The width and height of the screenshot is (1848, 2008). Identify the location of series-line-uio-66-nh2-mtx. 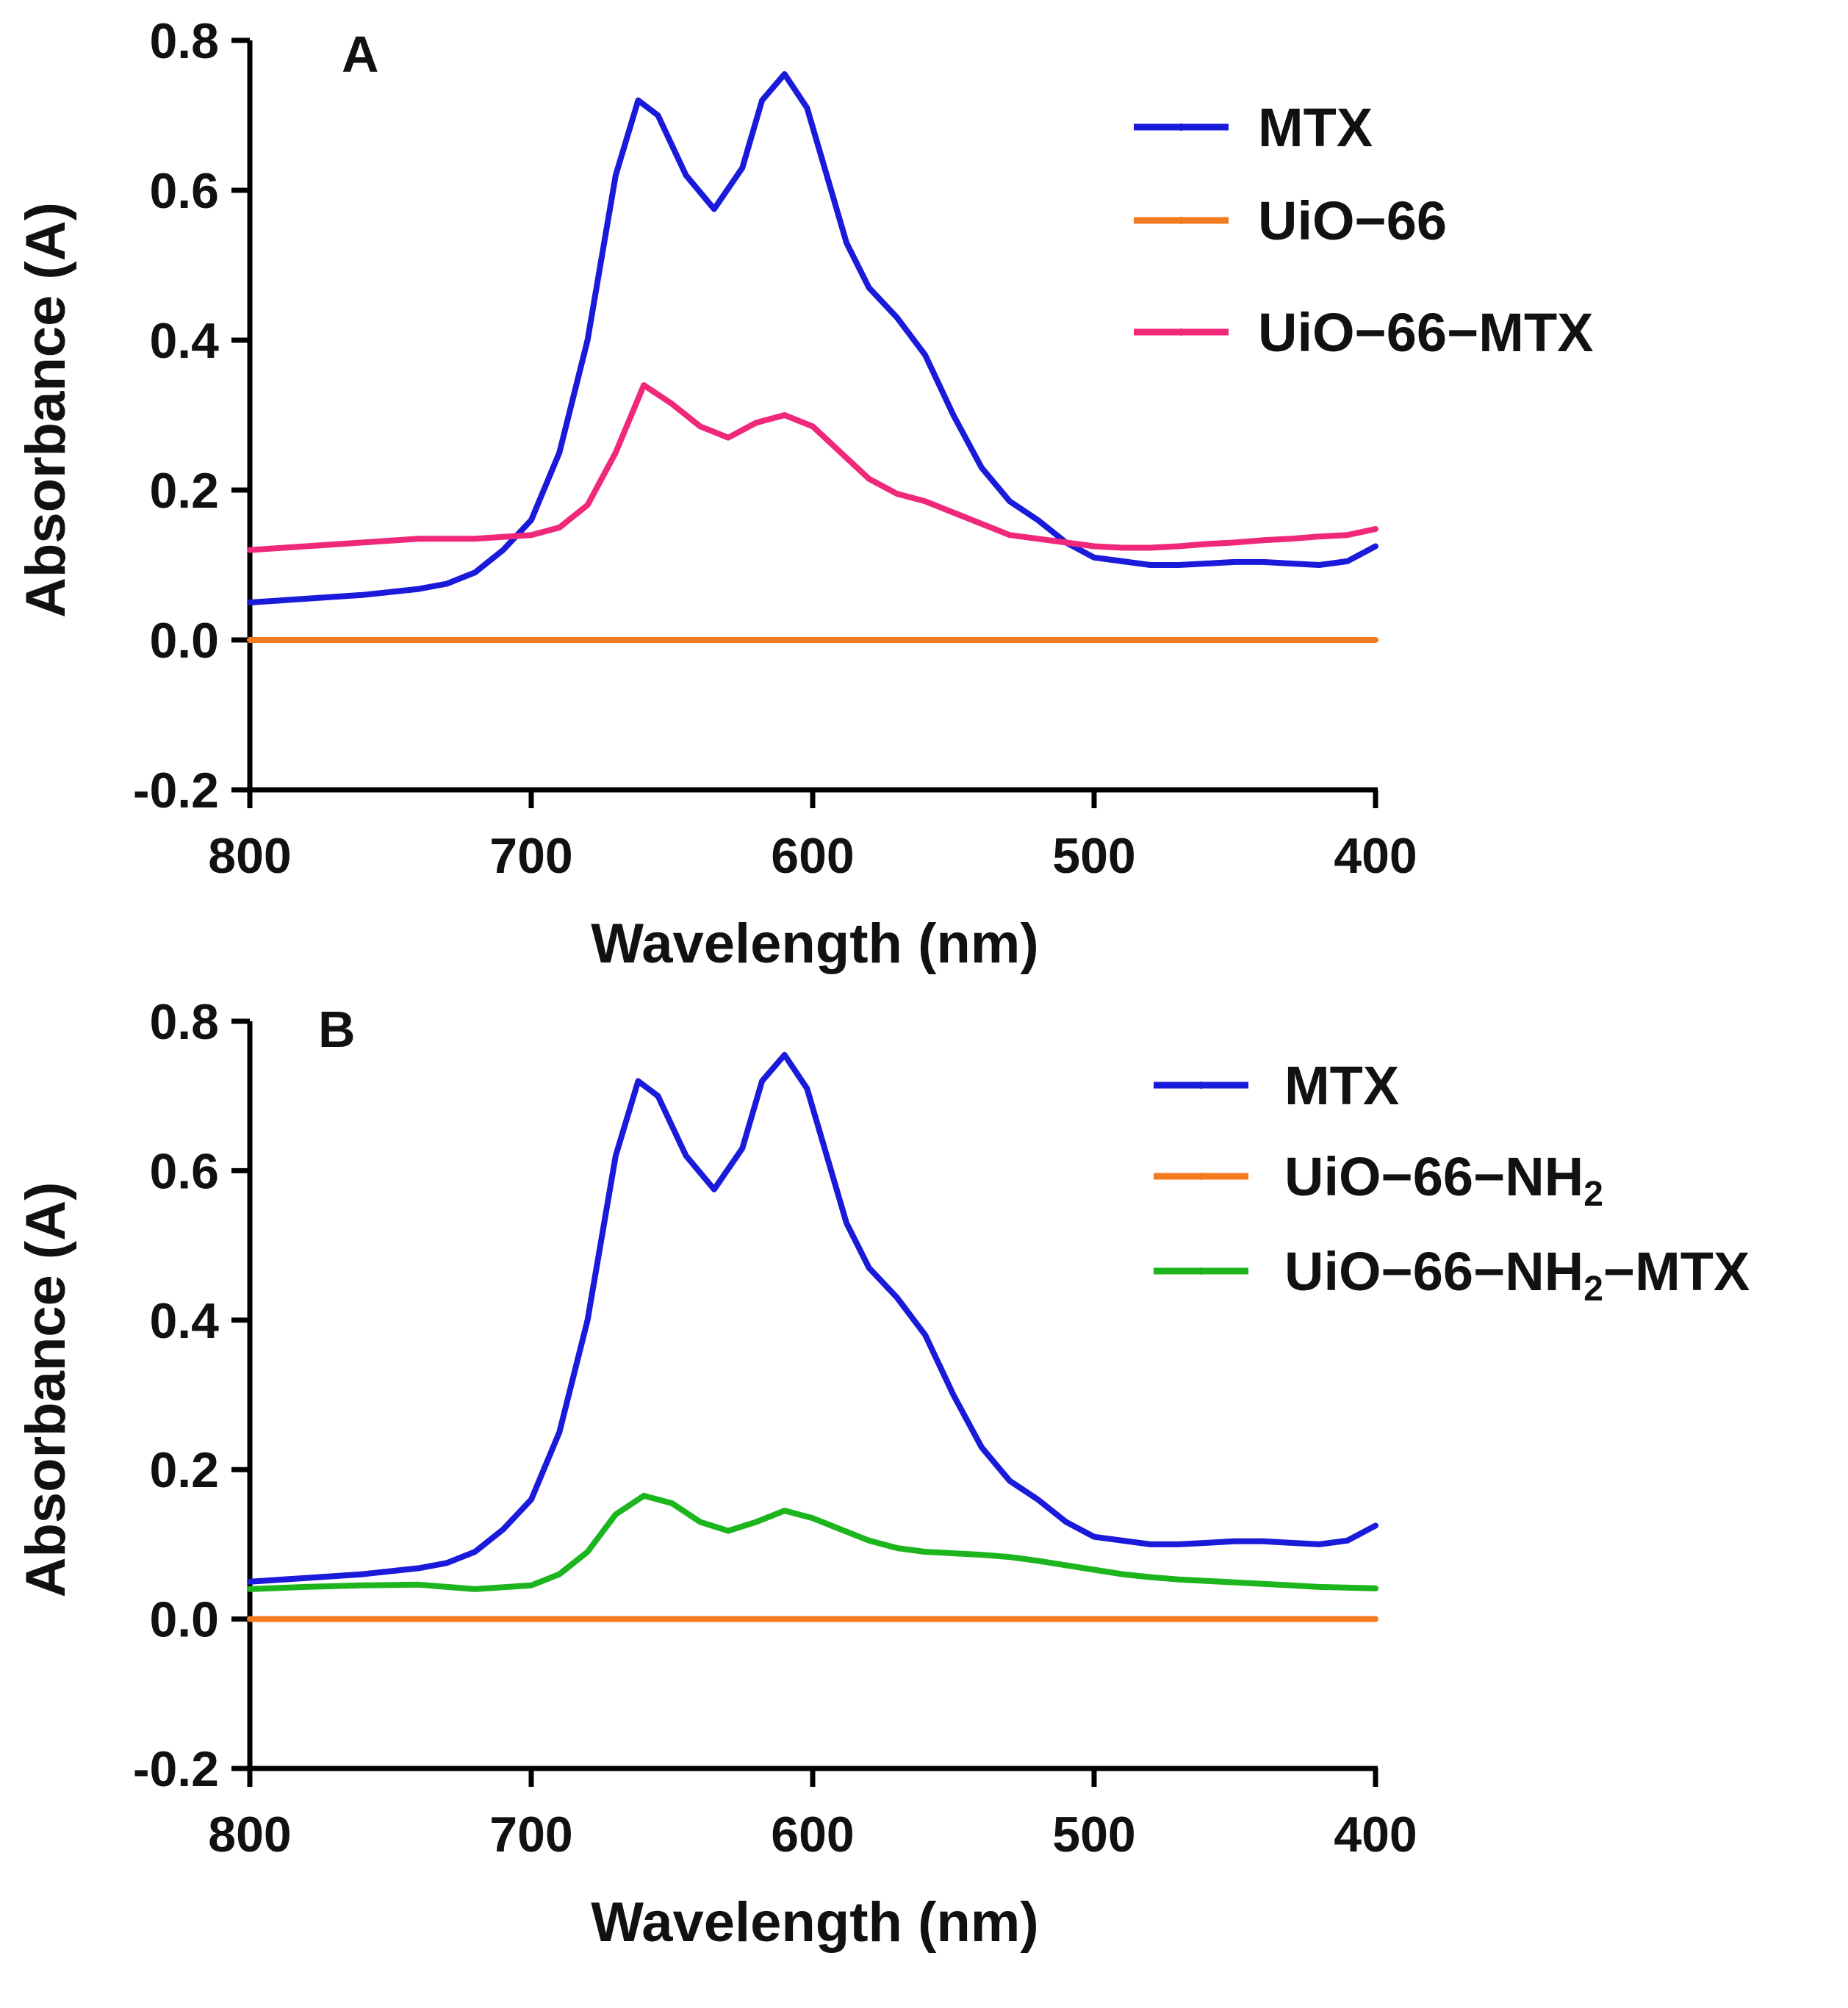
(812, 1542).